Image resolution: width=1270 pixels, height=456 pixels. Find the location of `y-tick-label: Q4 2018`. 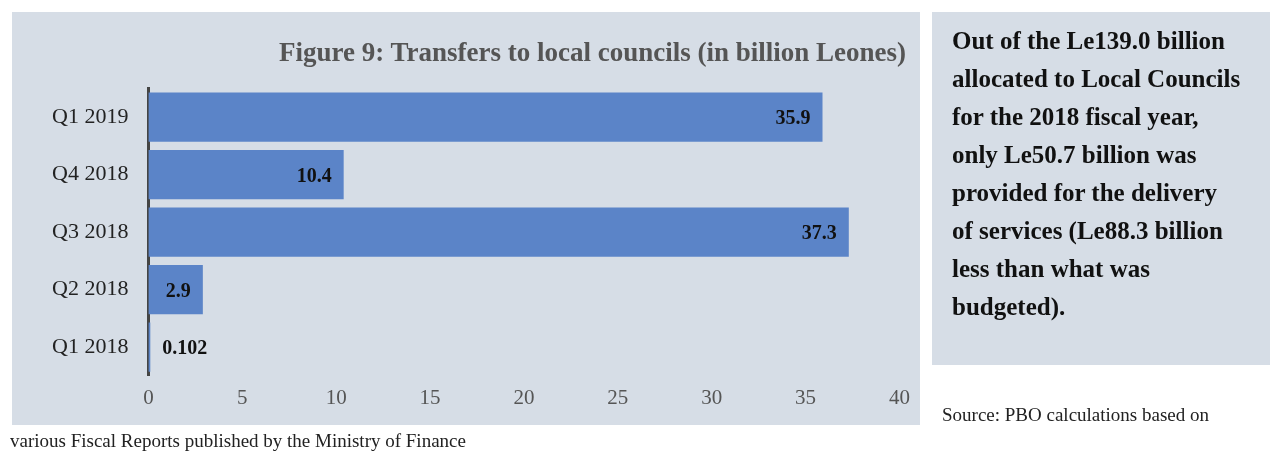

y-tick-label: Q4 2018 is located at coordinates (90, 173).